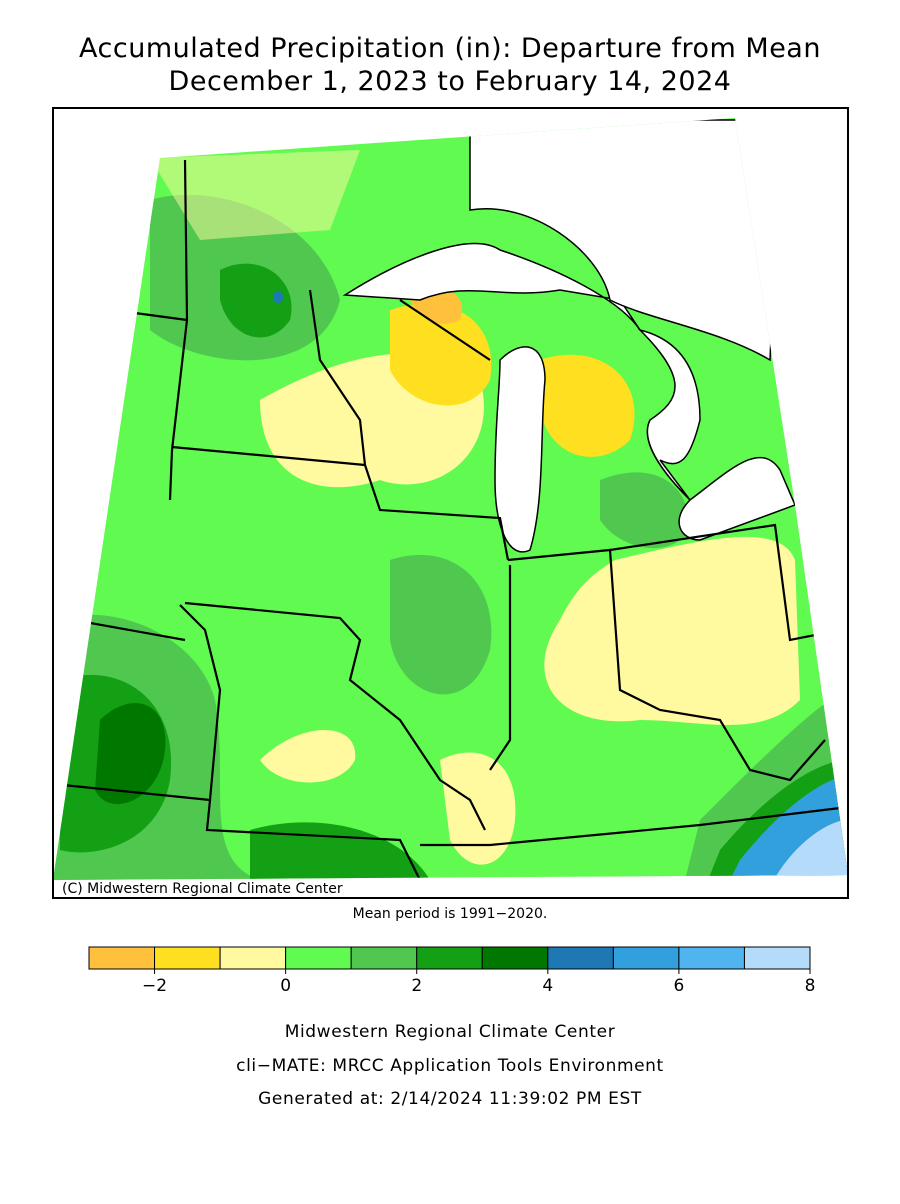 The image size is (900, 1204). Describe the element at coordinates (285, 986) in the screenshot. I see `colorbar-tick-label: 0` at that location.